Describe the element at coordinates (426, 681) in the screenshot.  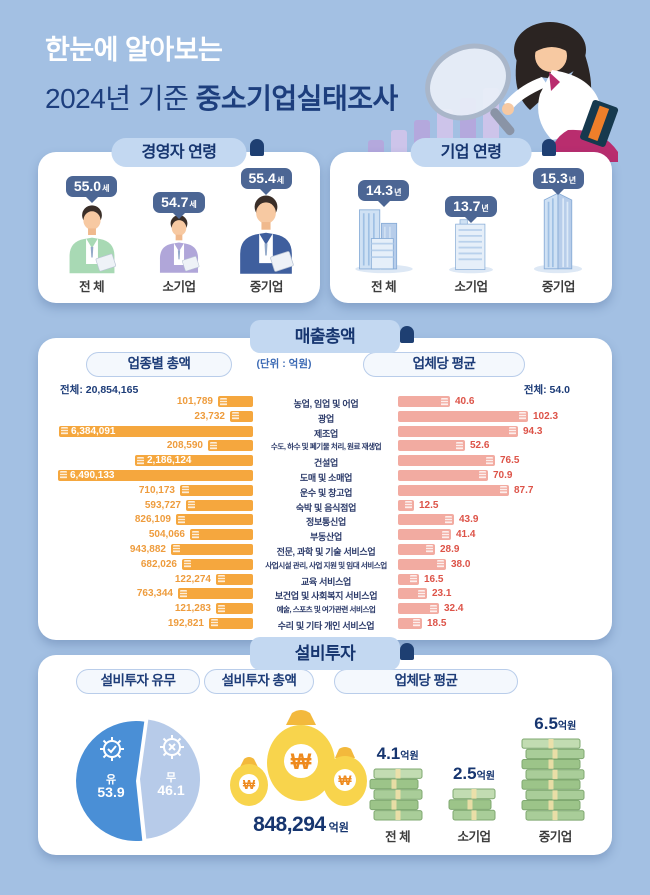
I see `avg-header: 업체당 평균` at that location.